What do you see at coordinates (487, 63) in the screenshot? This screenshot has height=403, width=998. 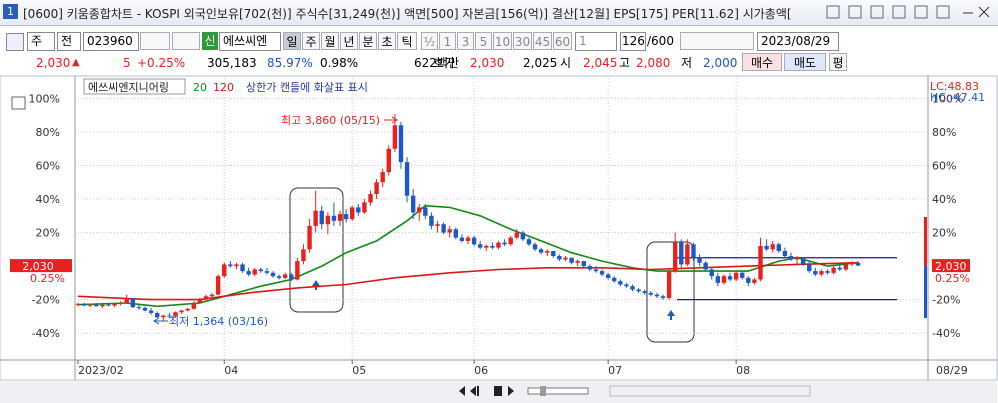 I see `ask: 2,030` at bounding box center [487, 63].